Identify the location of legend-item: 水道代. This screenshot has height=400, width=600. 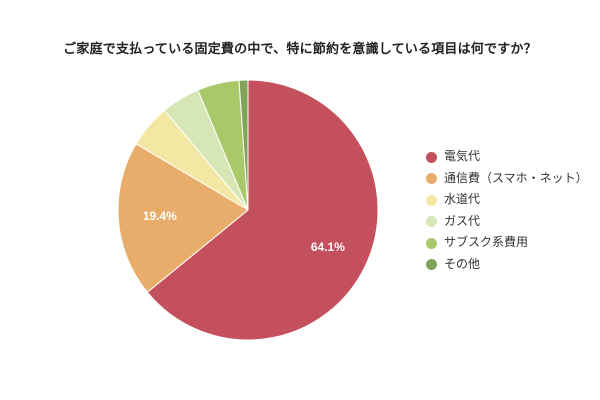
(507, 200).